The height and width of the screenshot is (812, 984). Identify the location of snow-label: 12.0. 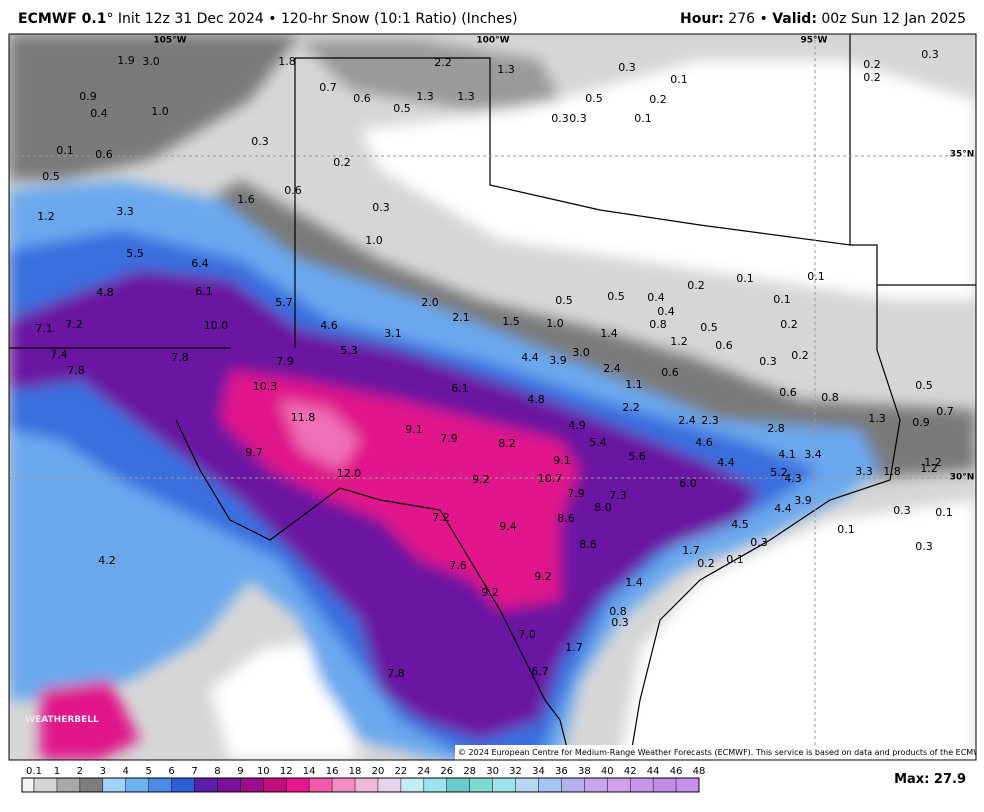
(349, 473).